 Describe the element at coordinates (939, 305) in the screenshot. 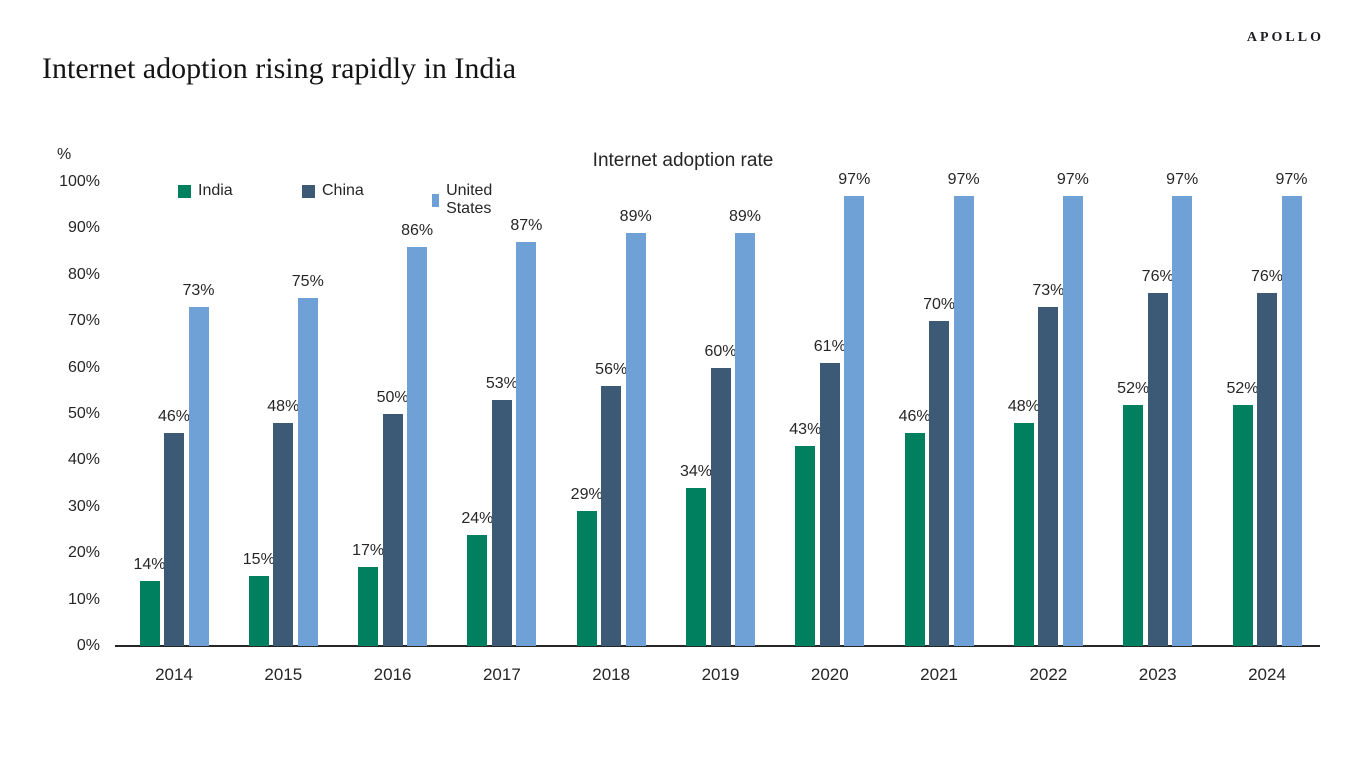

I see `bar-label: 70%` at that location.